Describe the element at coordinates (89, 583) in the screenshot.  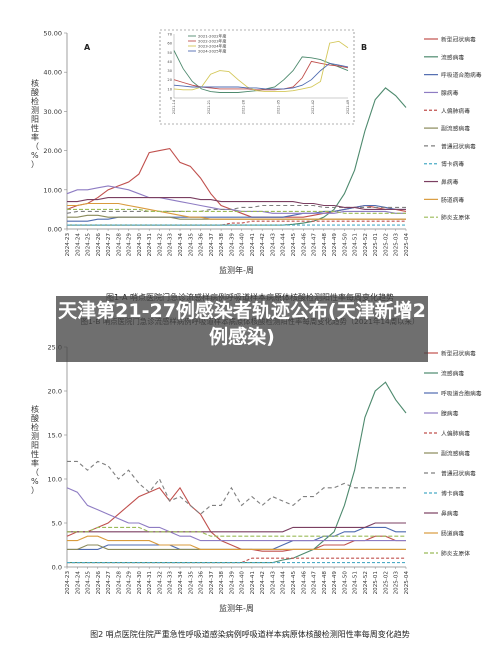
I see `x-tick-label: 2024-25` at that location.